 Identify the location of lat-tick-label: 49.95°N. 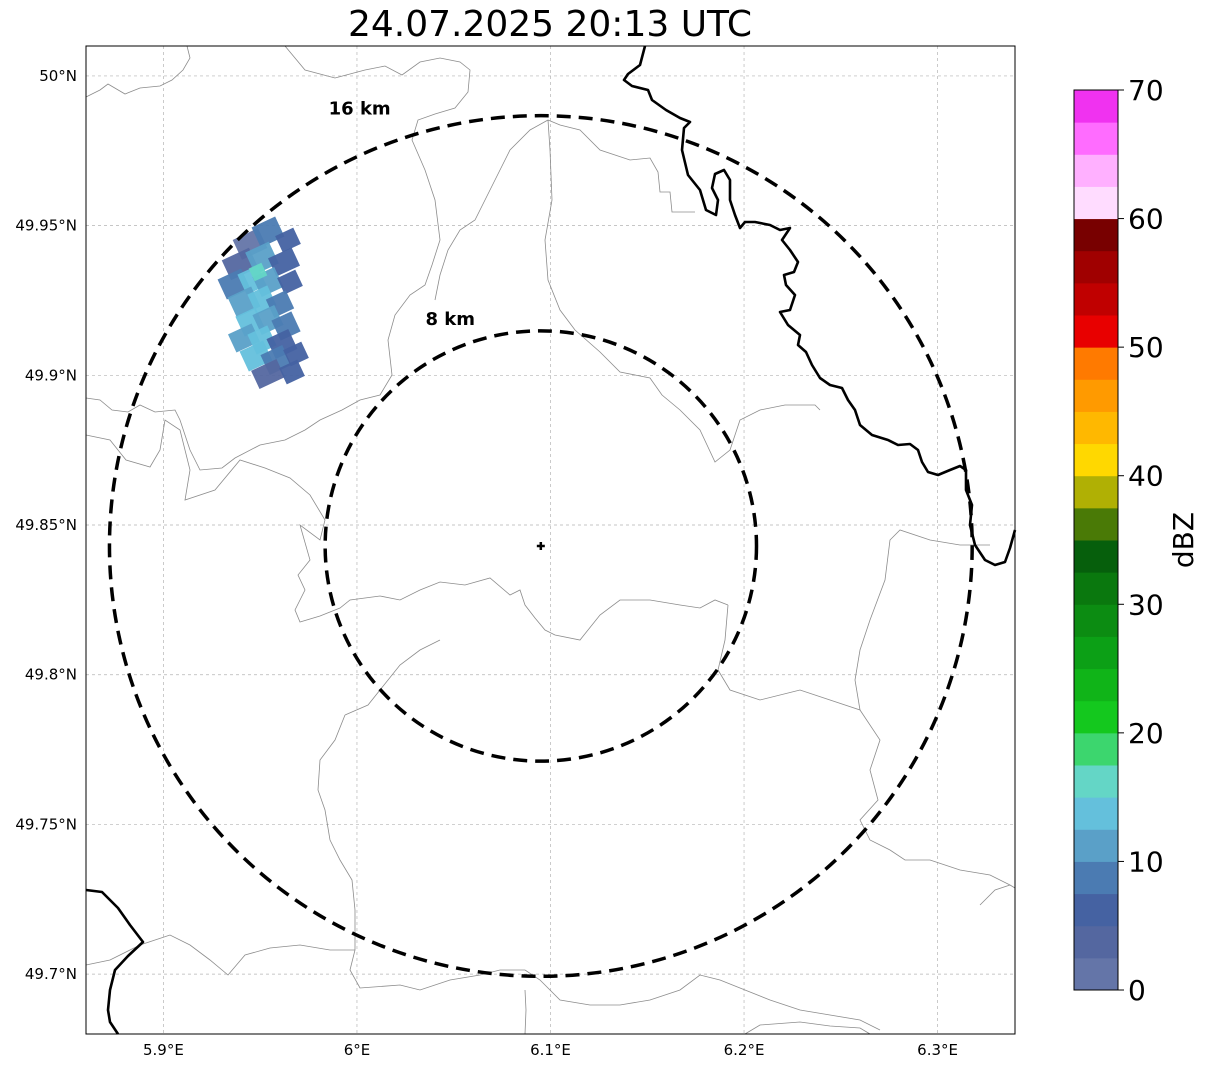
(46, 226).